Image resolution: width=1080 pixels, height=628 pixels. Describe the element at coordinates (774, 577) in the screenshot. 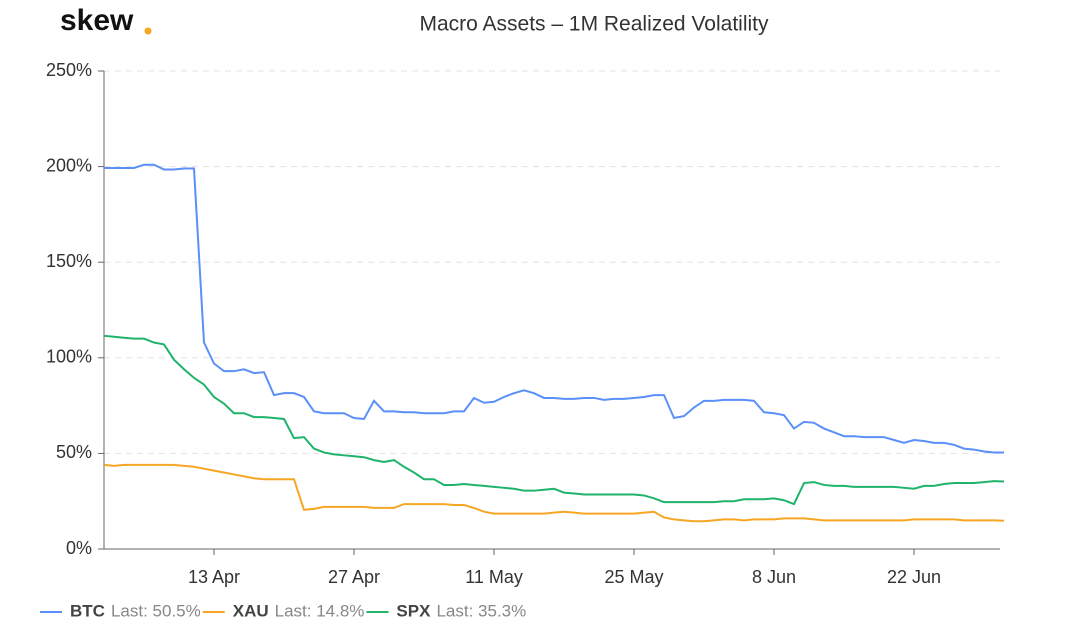

I see `x-tick-label: 8 Jun` at that location.